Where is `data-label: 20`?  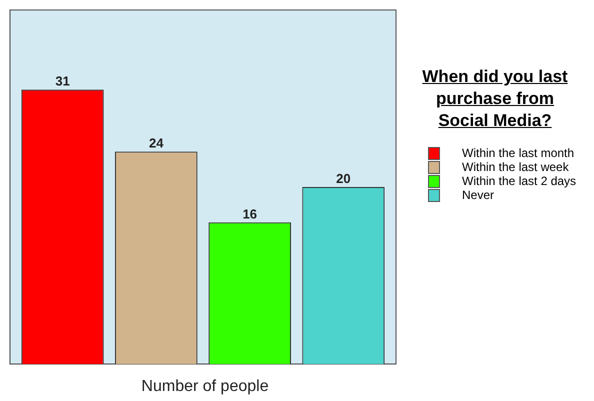 data-label: 20 is located at coordinates (343, 178).